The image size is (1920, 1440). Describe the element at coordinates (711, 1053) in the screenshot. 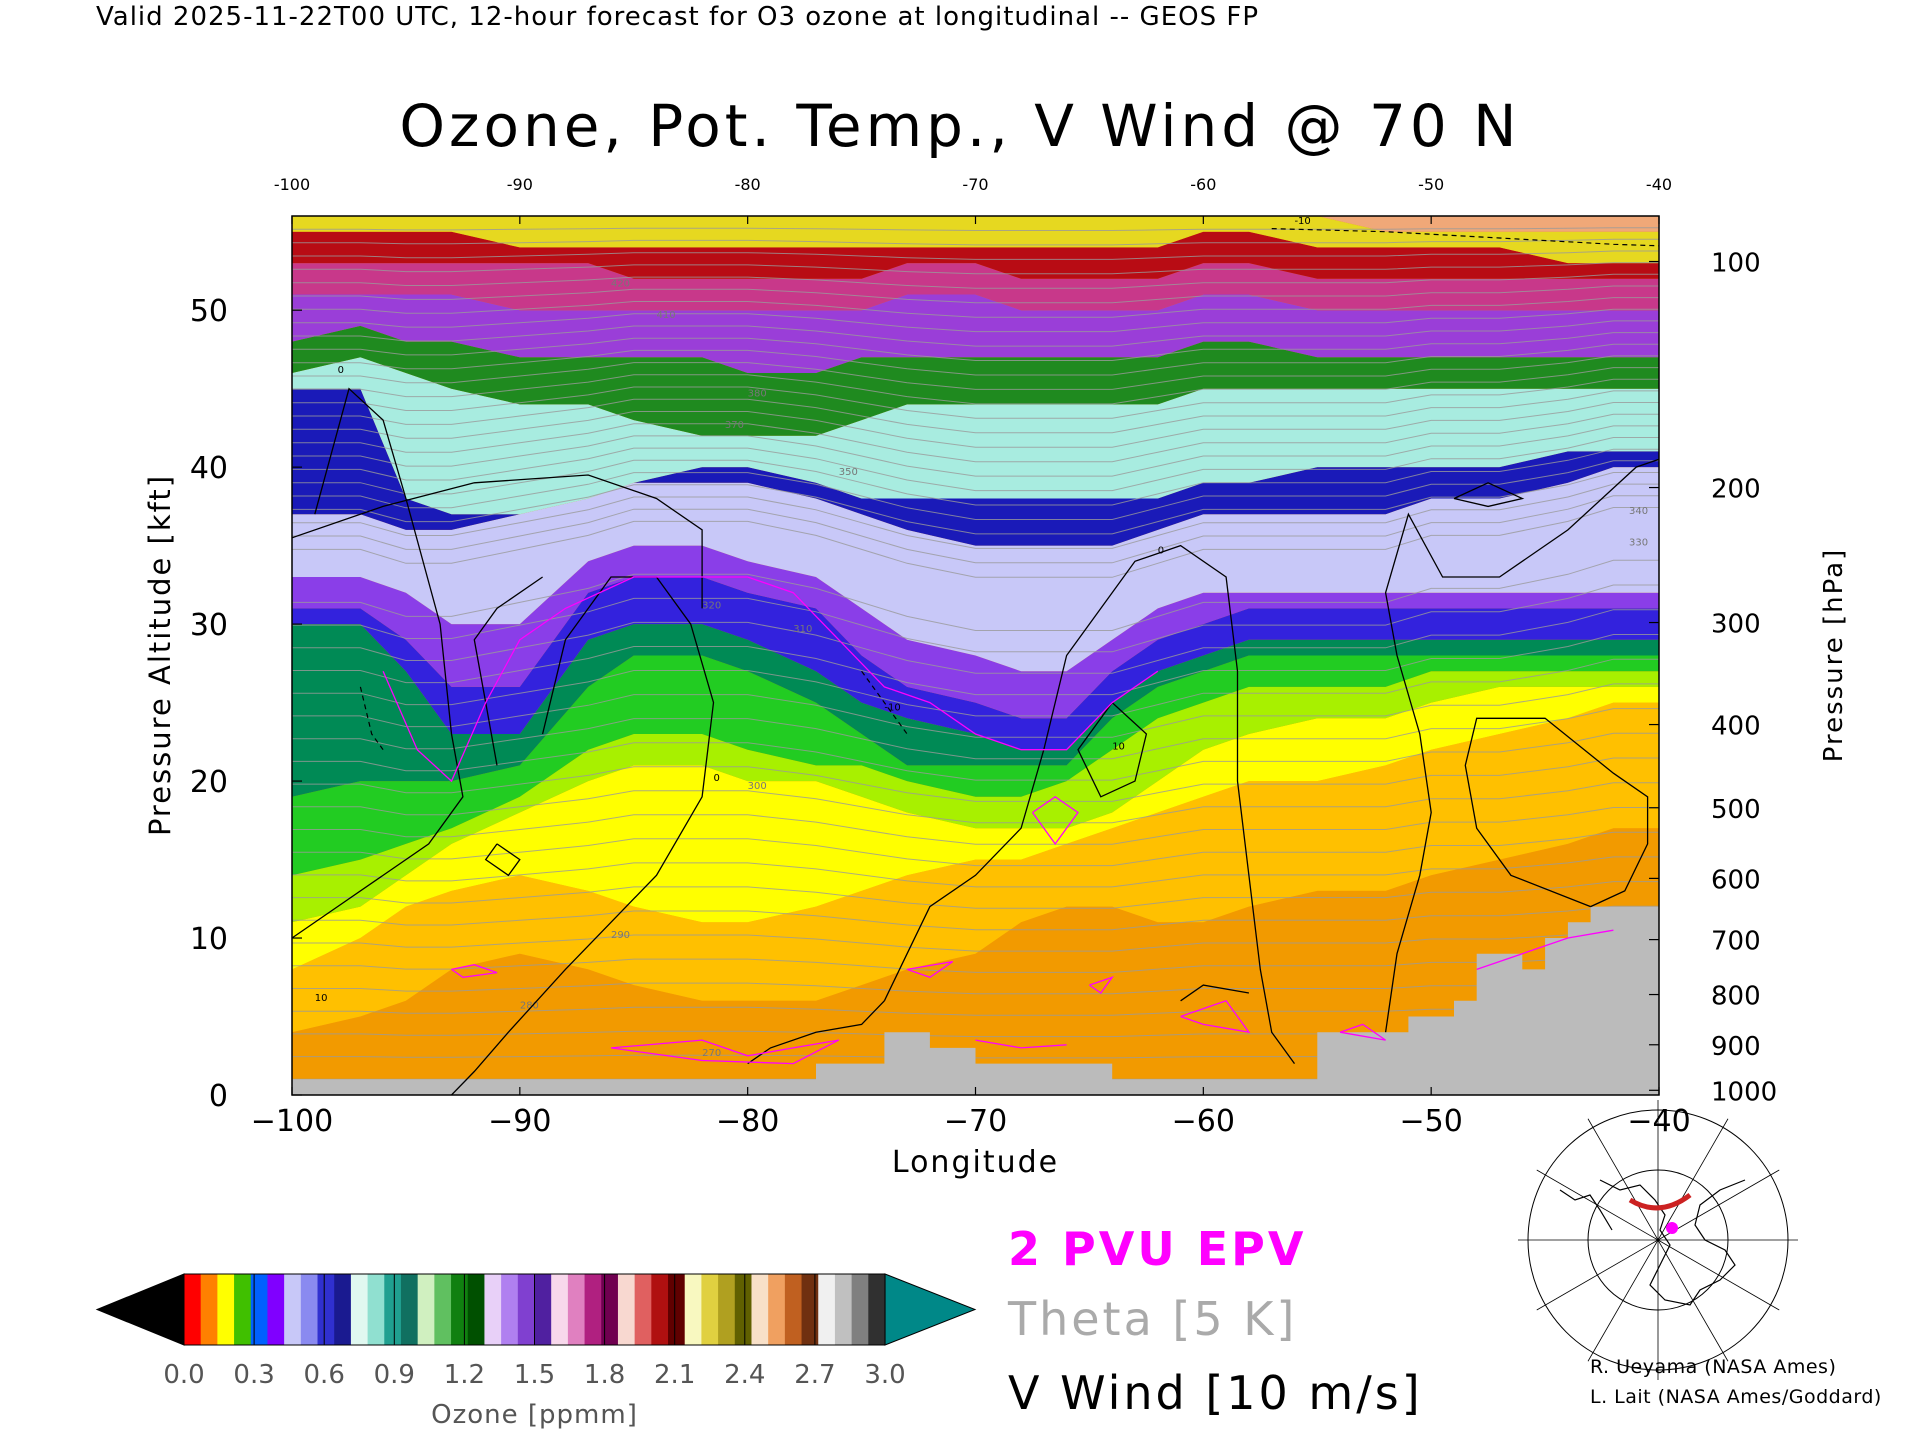

I see `theta-label: 270` at that location.